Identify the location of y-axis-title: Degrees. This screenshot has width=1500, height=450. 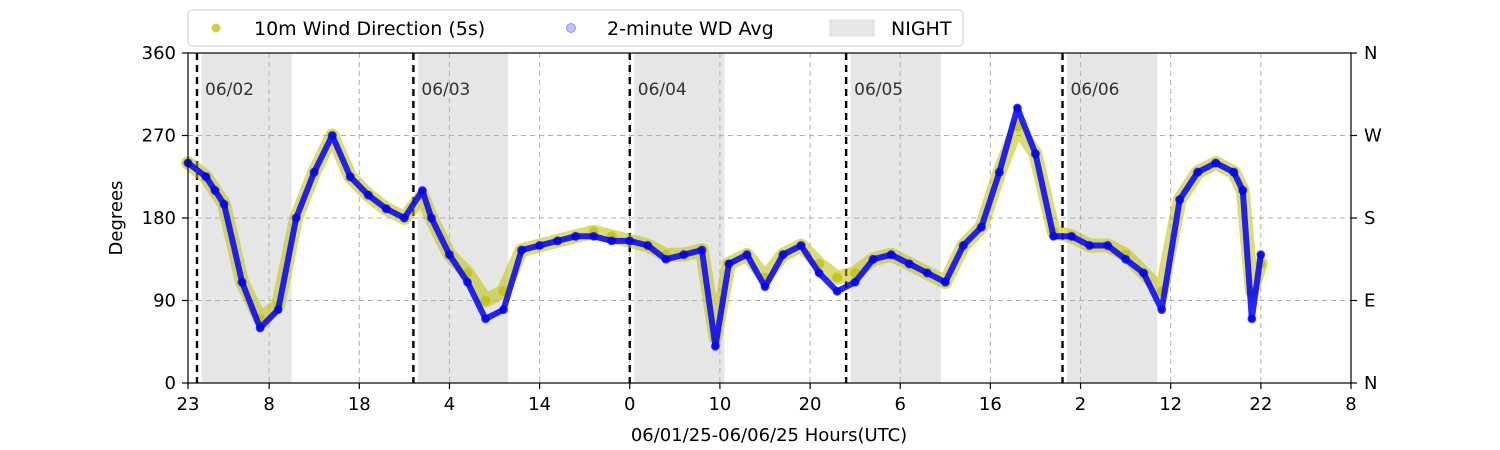
(116, 218).